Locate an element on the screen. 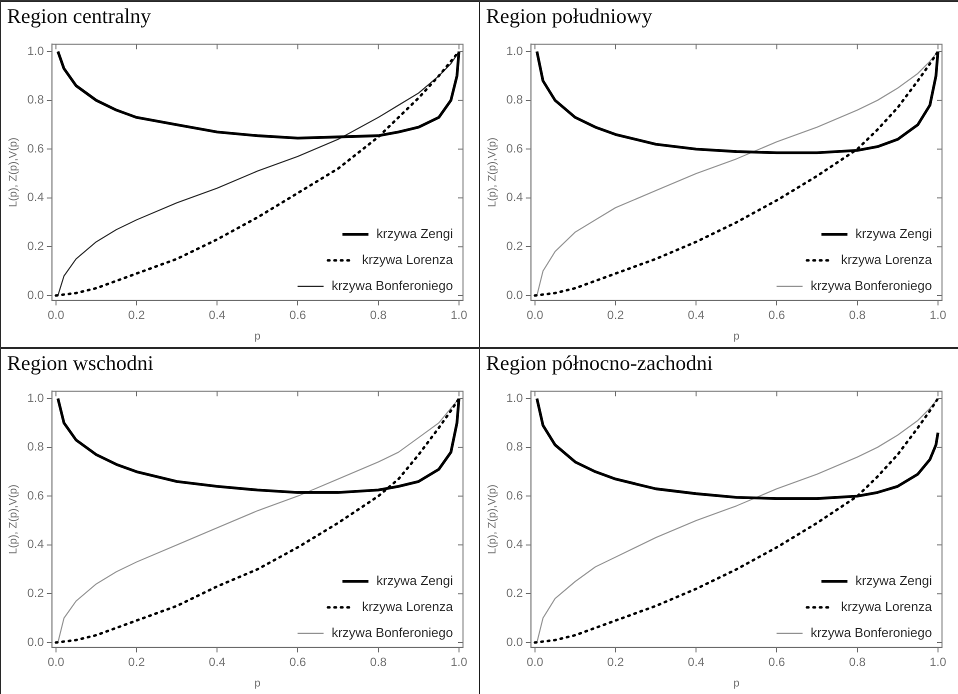 Image resolution: width=958 pixels, height=694 pixels. chart-title: Region wschodni is located at coordinates (80, 363).